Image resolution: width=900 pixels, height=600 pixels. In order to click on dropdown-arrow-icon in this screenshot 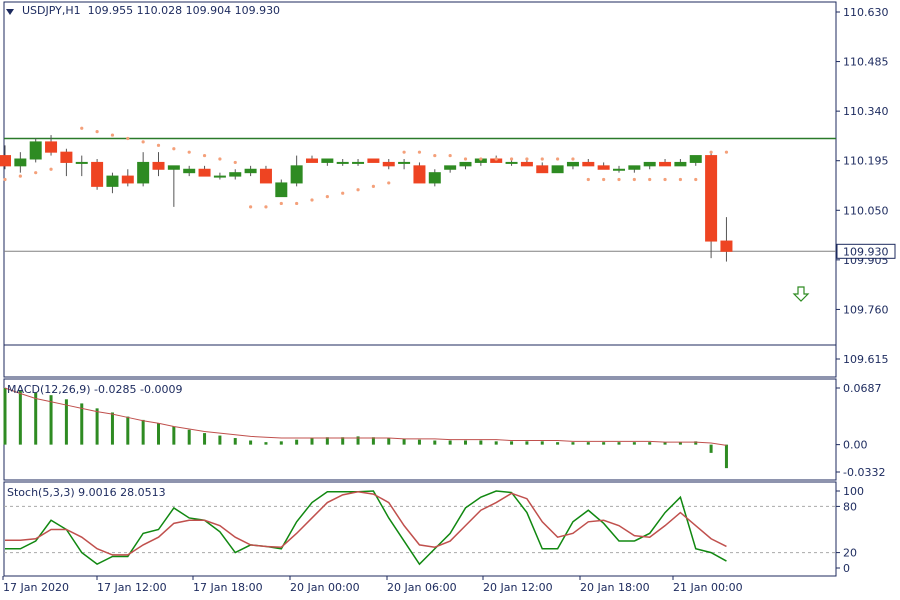, I will do `click(10, 12)`.